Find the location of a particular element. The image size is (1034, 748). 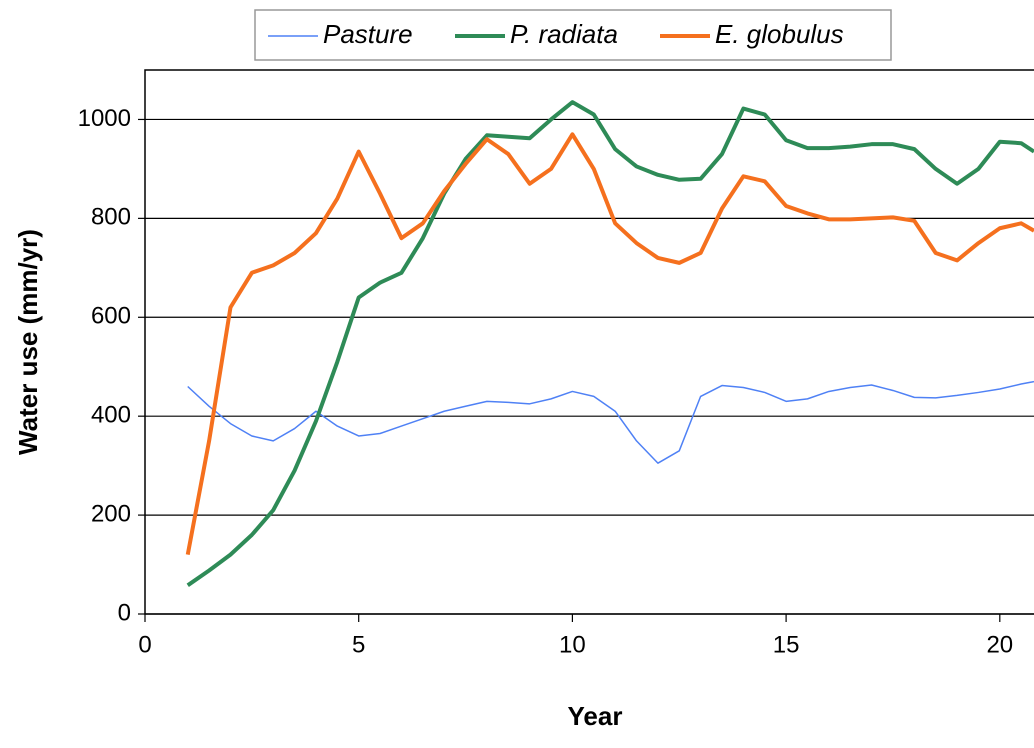

x-tick-label: 20 is located at coordinates (999, 644).